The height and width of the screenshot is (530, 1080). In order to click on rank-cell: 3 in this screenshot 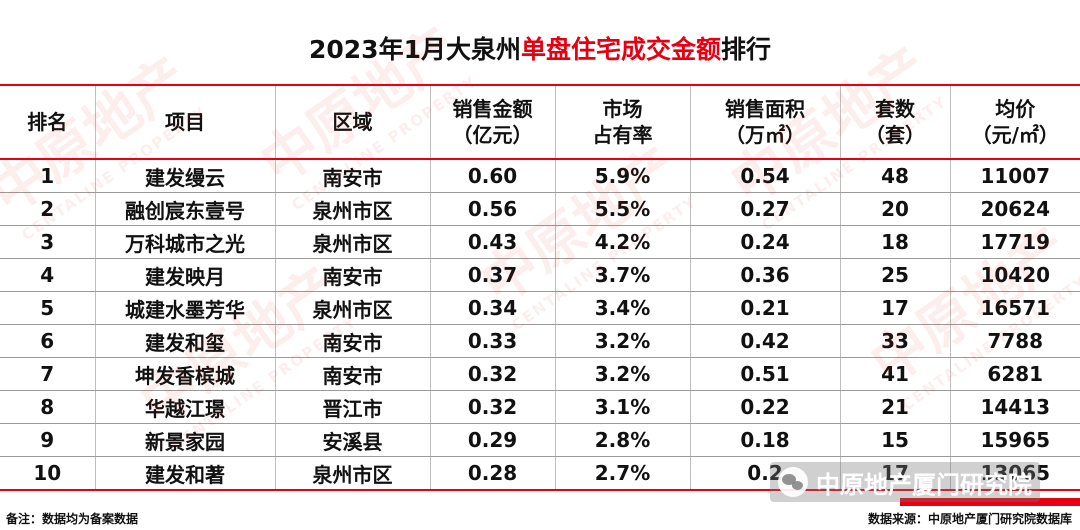, I will do `click(48, 242)`.